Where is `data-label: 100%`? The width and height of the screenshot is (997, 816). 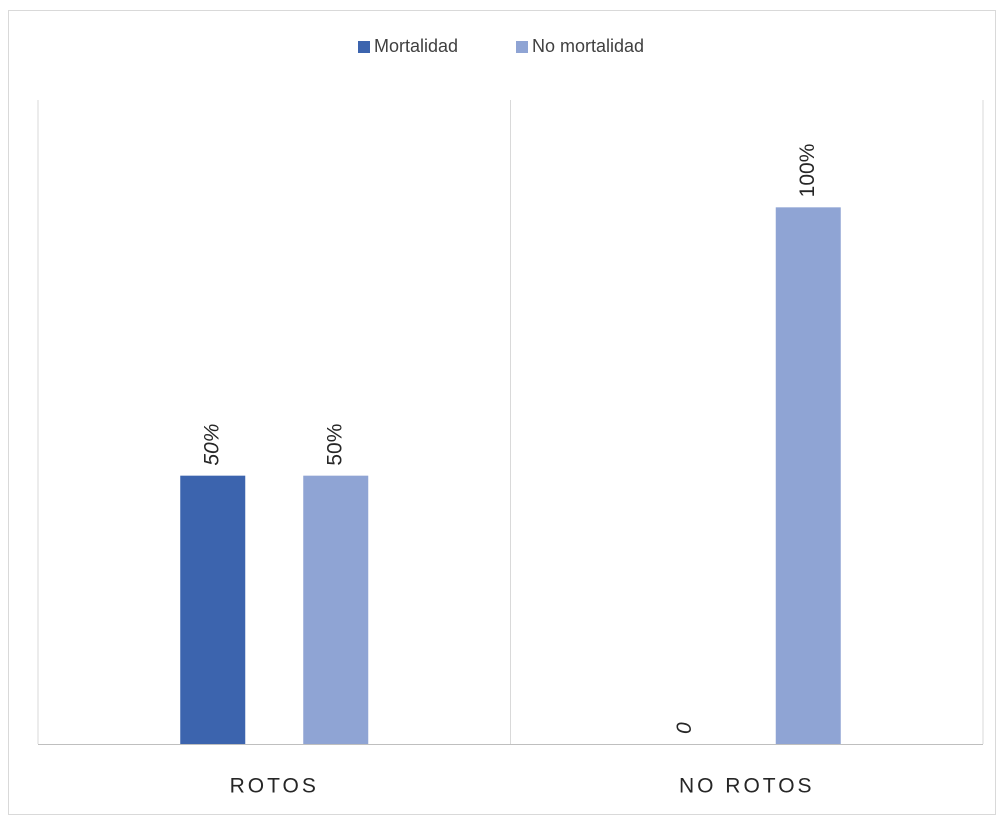
data-label: 100% is located at coordinates (807, 171).